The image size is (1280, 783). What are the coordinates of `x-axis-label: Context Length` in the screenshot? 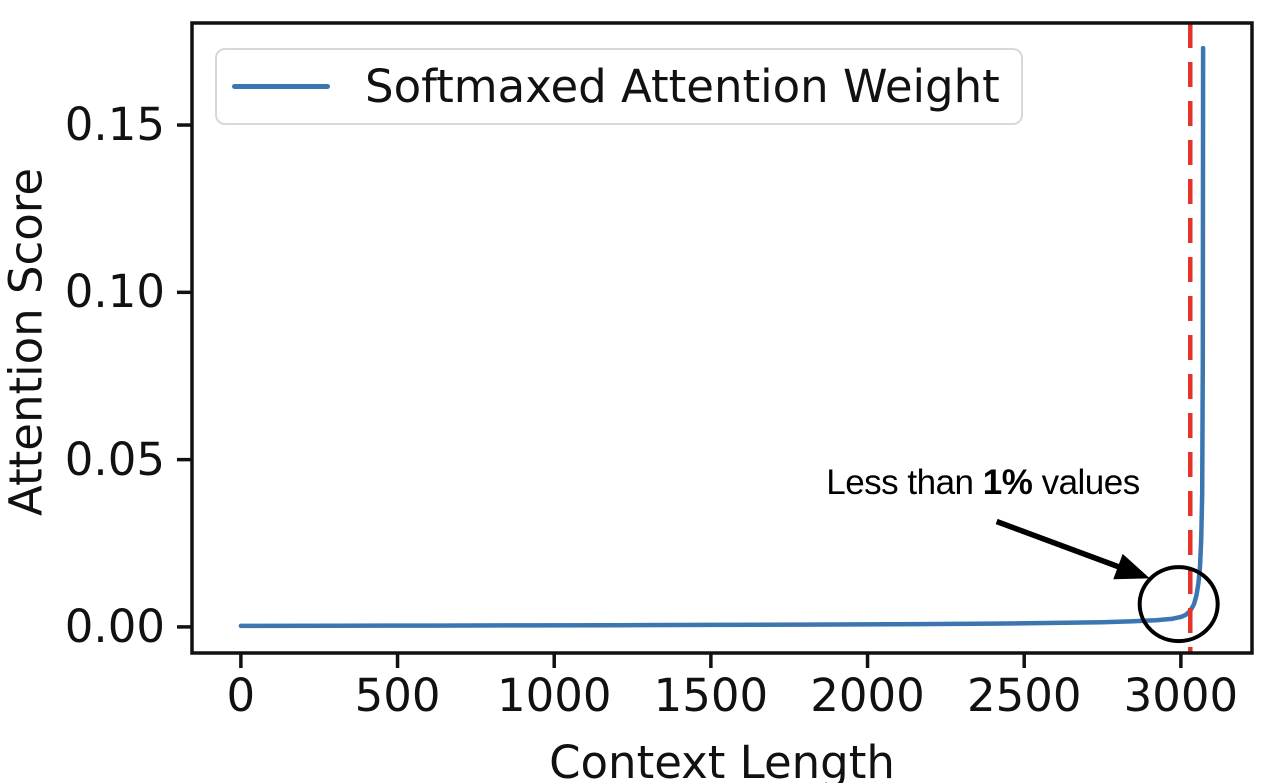 It's located at (722, 759).